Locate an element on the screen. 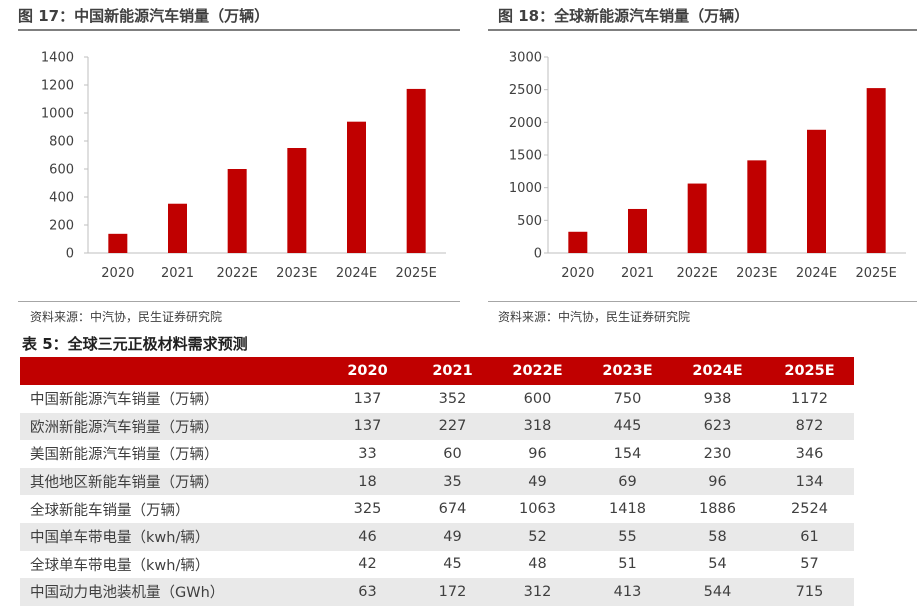 This screenshot has width=917, height=606. table-cell: 750 is located at coordinates (627, 398).